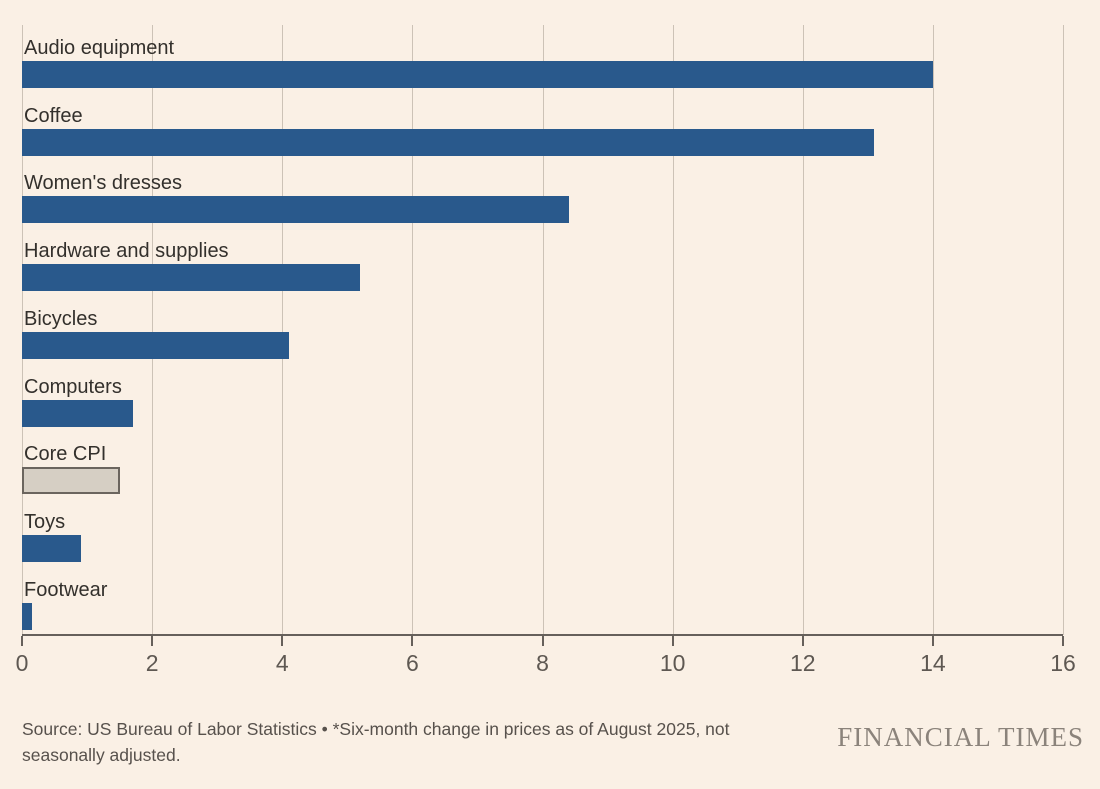  What do you see at coordinates (1063, 663) in the screenshot?
I see `x-tick-label: 16` at bounding box center [1063, 663].